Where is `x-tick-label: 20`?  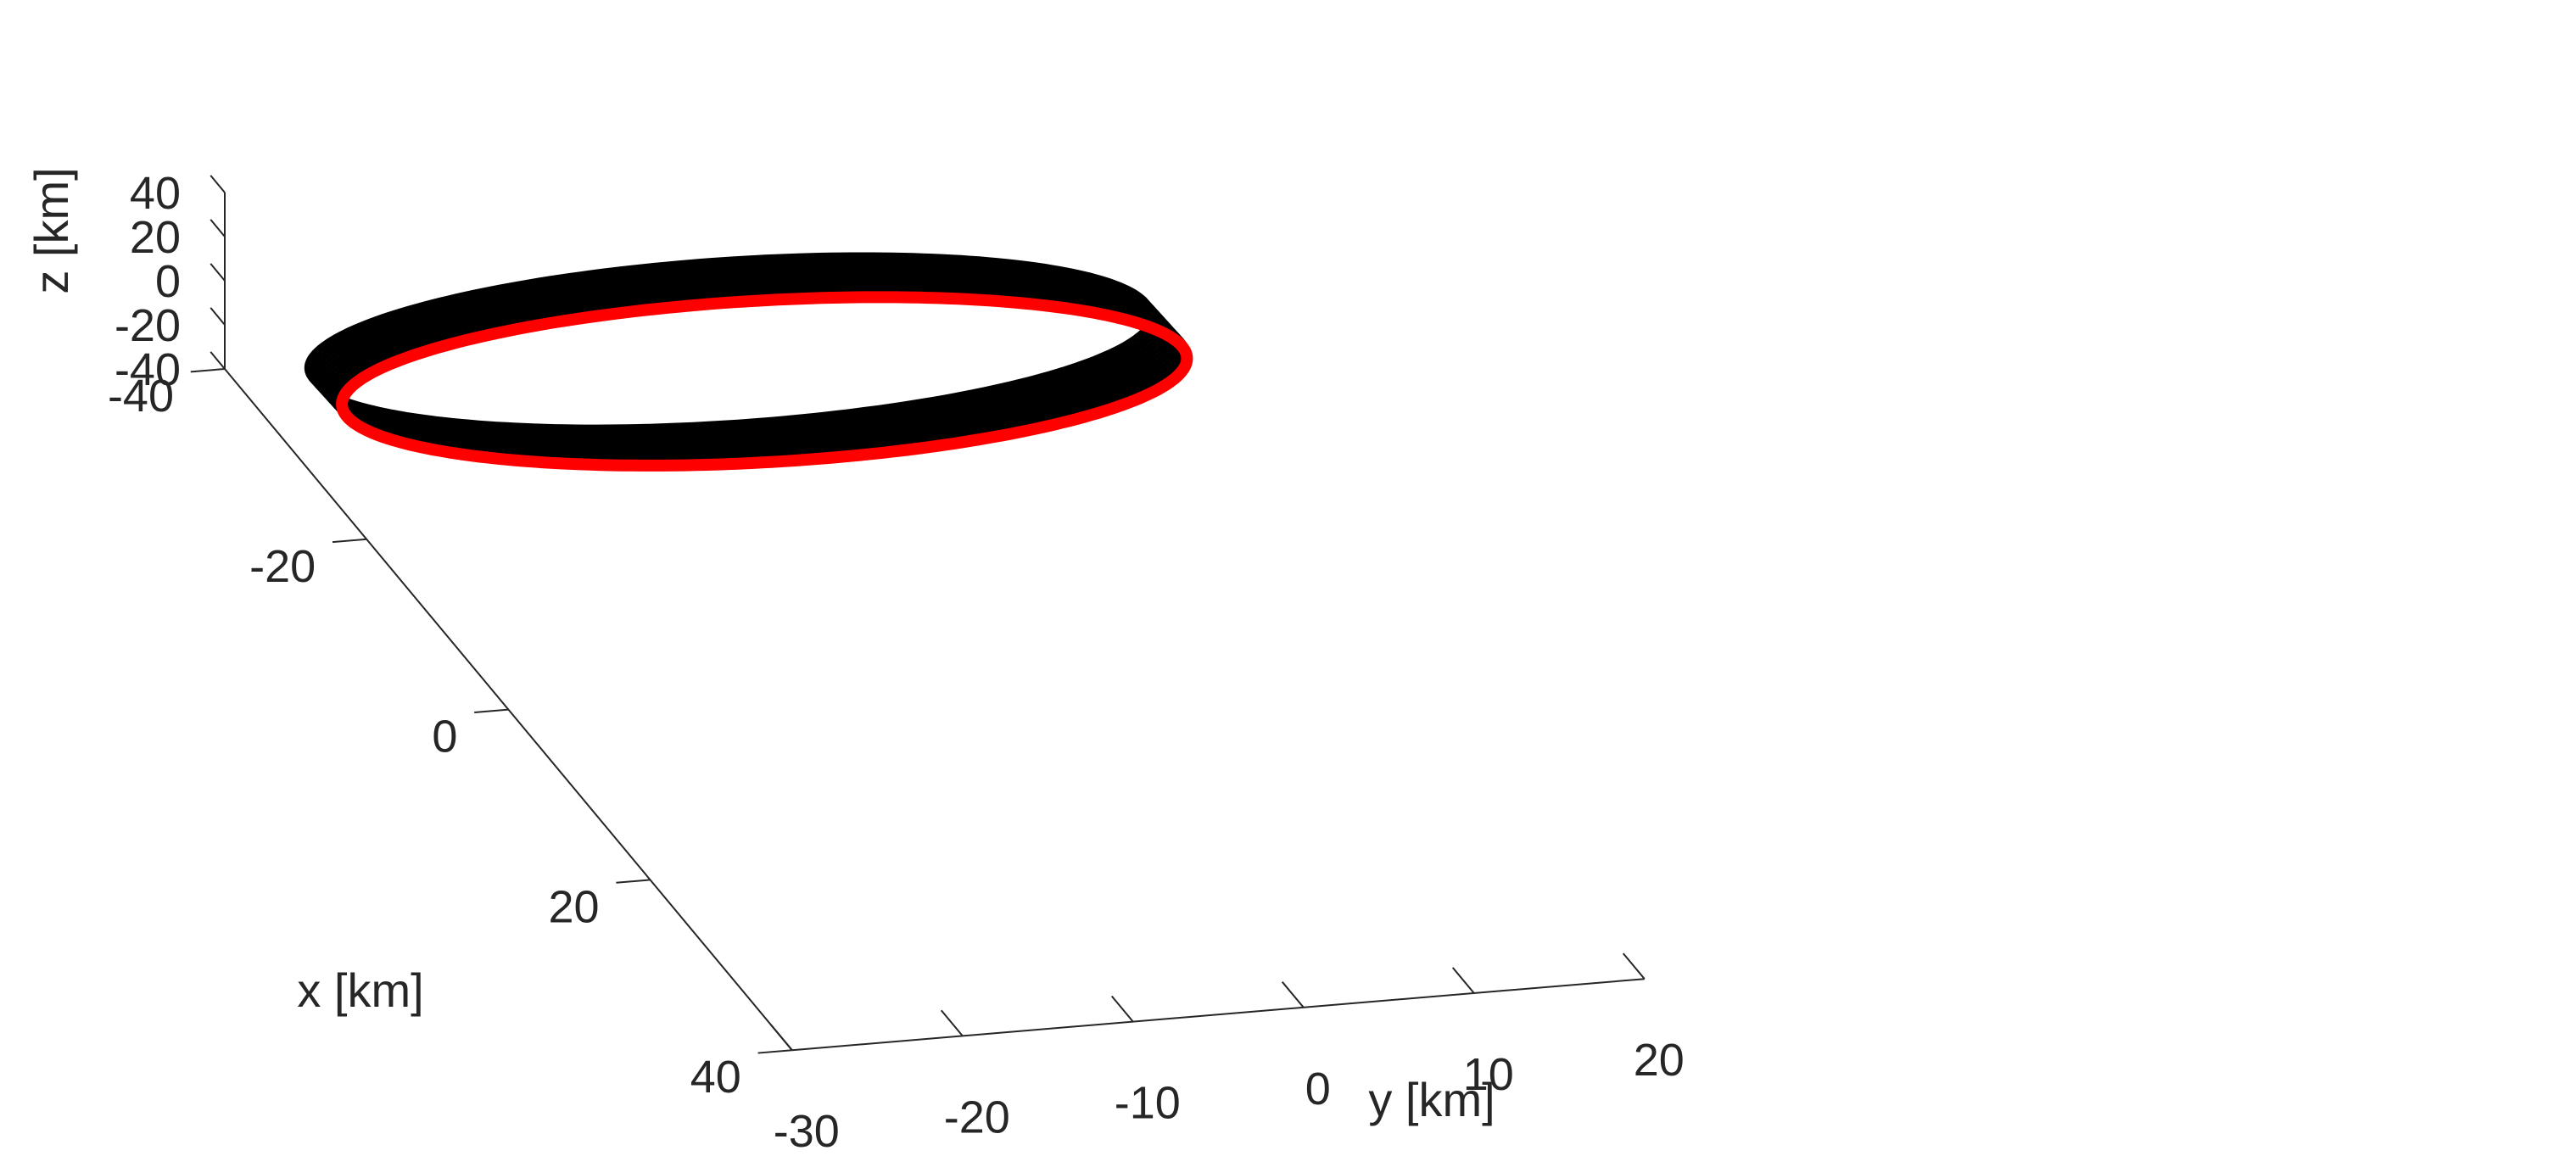
x-tick-label: 20 is located at coordinates (574, 906).